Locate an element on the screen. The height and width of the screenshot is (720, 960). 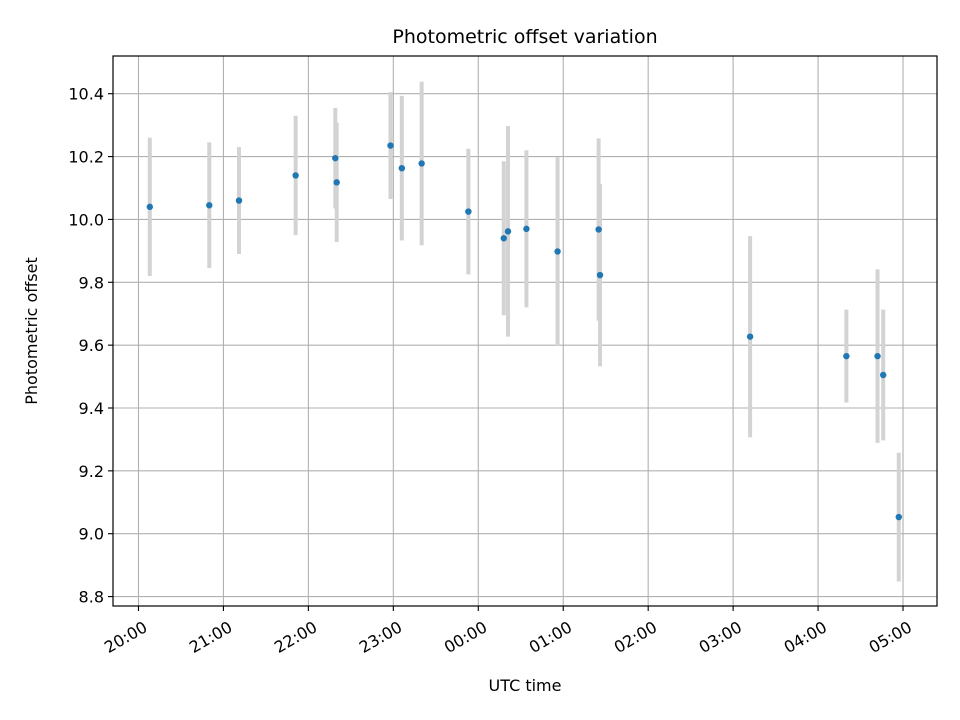
y-tick-label: 10.4 is located at coordinates (86, 94).